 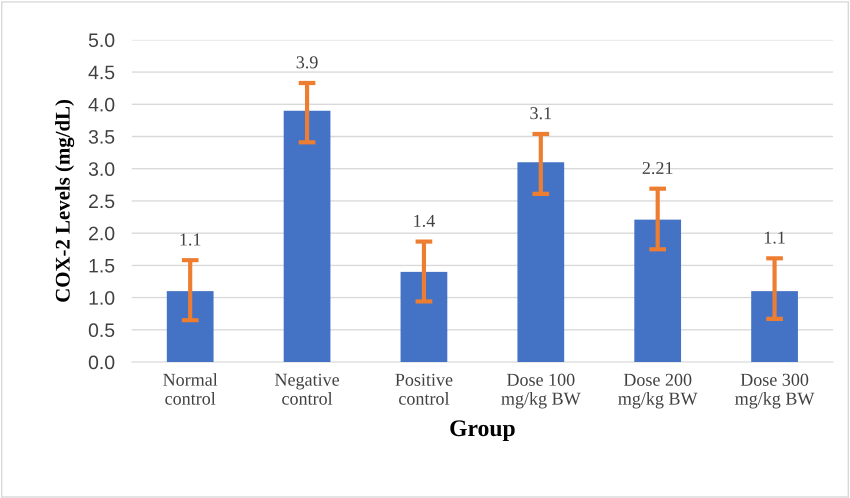 What do you see at coordinates (101, 105) in the screenshot?
I see `y-tick-label: 4.0` at bounding box center [101, 105].